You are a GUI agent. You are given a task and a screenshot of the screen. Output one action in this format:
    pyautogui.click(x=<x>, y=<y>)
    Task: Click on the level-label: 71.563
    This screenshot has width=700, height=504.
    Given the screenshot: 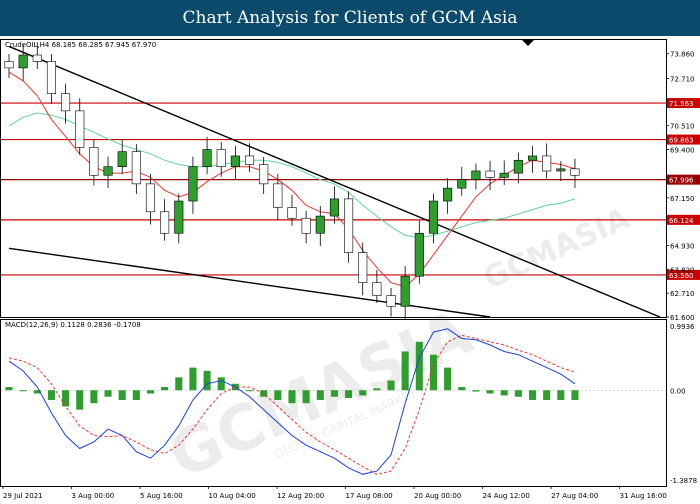 What is the action you would take?
    pyautogui.click(x=681, y=104)
    